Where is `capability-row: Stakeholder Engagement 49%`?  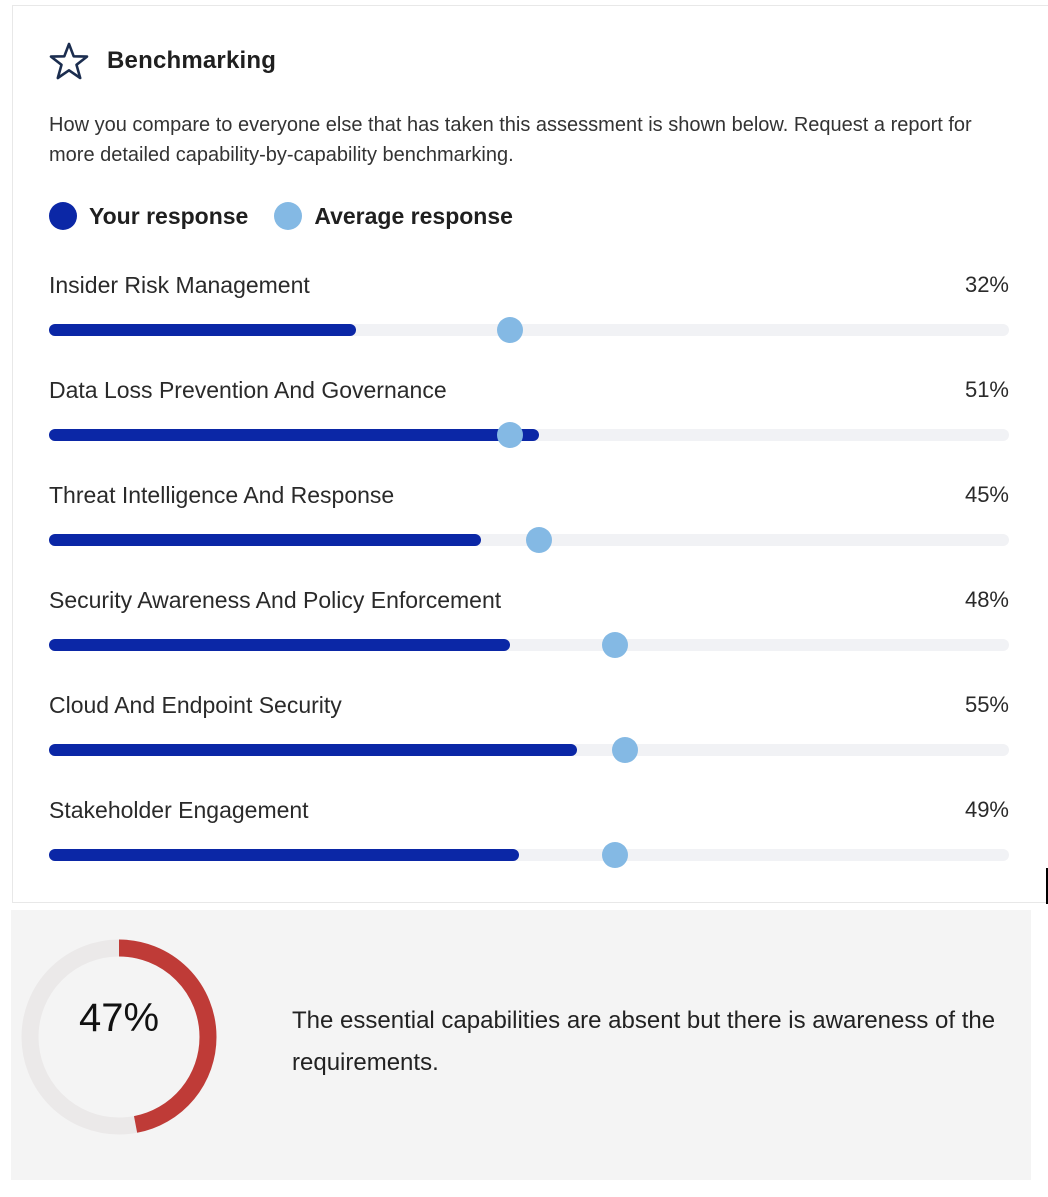
capability-row: Stakeholder Engagement 49% is located at coordinates (529, 845).